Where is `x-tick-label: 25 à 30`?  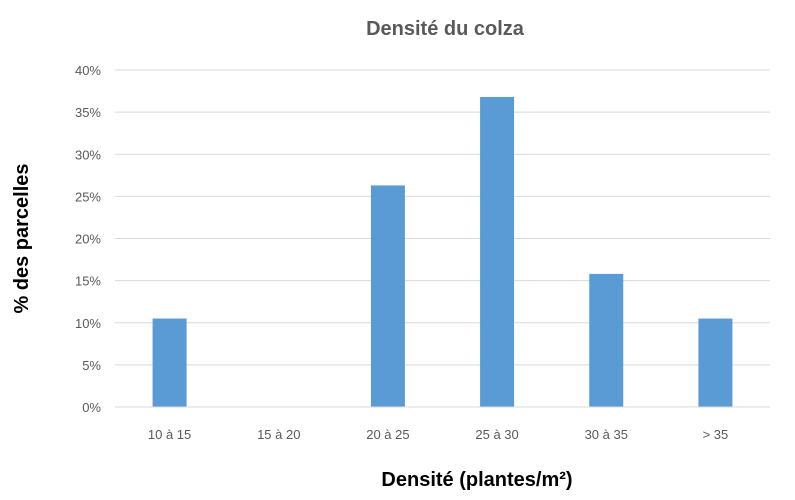
x-tick-label: 25 à 30 is located at coordinates (496, 434).